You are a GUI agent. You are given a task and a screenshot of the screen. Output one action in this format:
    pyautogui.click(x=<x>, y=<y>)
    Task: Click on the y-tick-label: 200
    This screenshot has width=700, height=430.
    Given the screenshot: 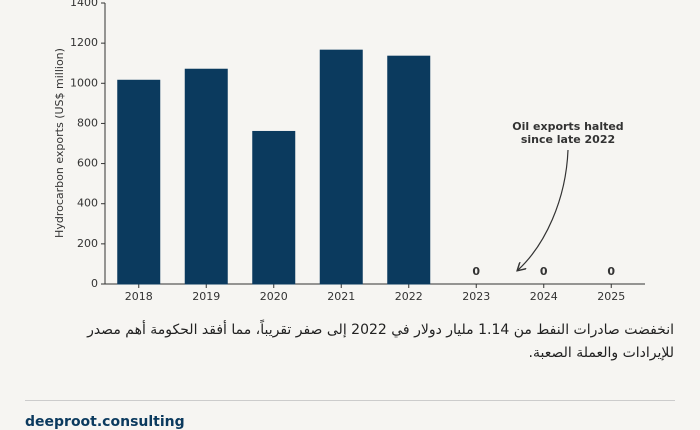 What is the action you would take?
    pyautogui.click(x=87, y=243)
    